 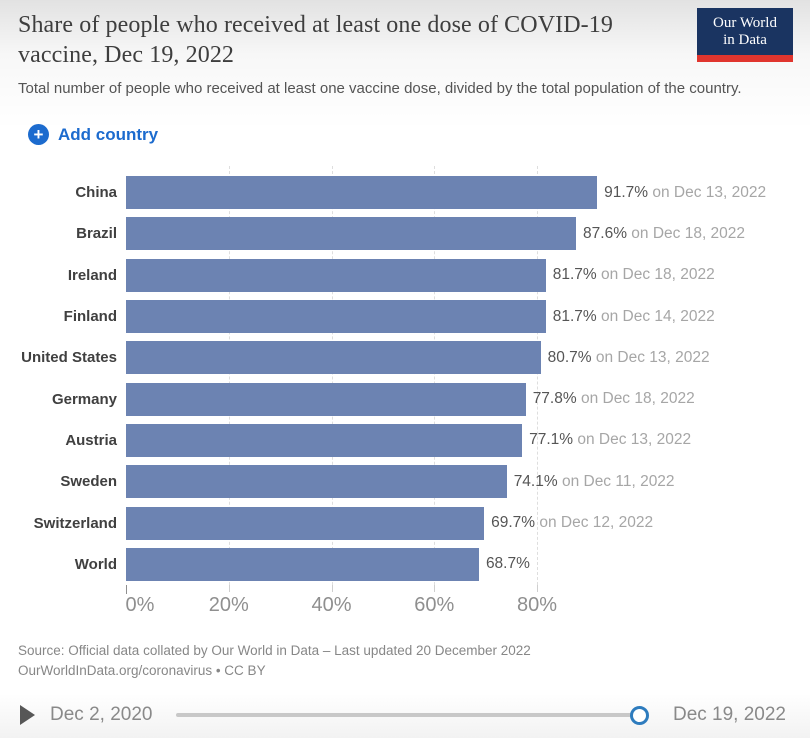 What do you see at coordinates (551, 440) in the screenshot?
I see `value-percent: 77.1%` at bounding box center [551, 440].